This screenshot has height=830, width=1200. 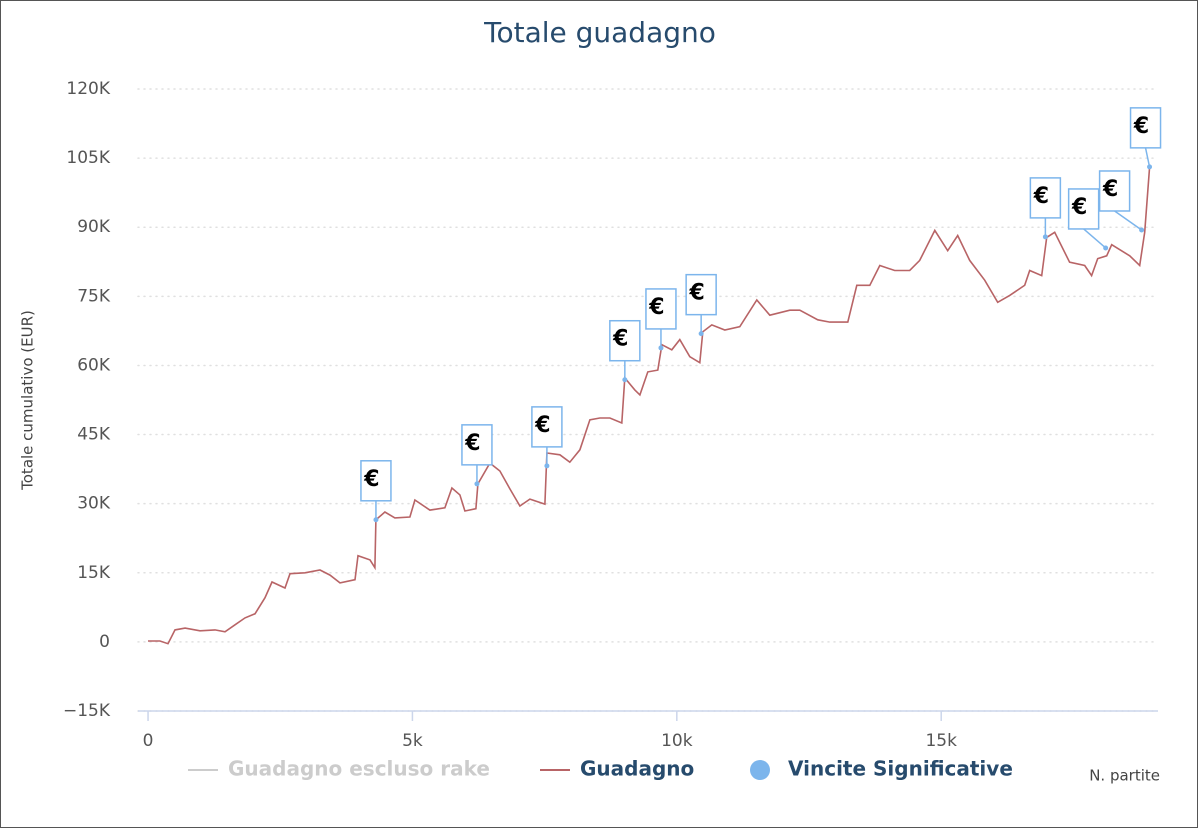 What do you see at coordinates (94, 227) in the screenshot?
I see `y-tick-label: 90K` at bounding box center [94, 227].